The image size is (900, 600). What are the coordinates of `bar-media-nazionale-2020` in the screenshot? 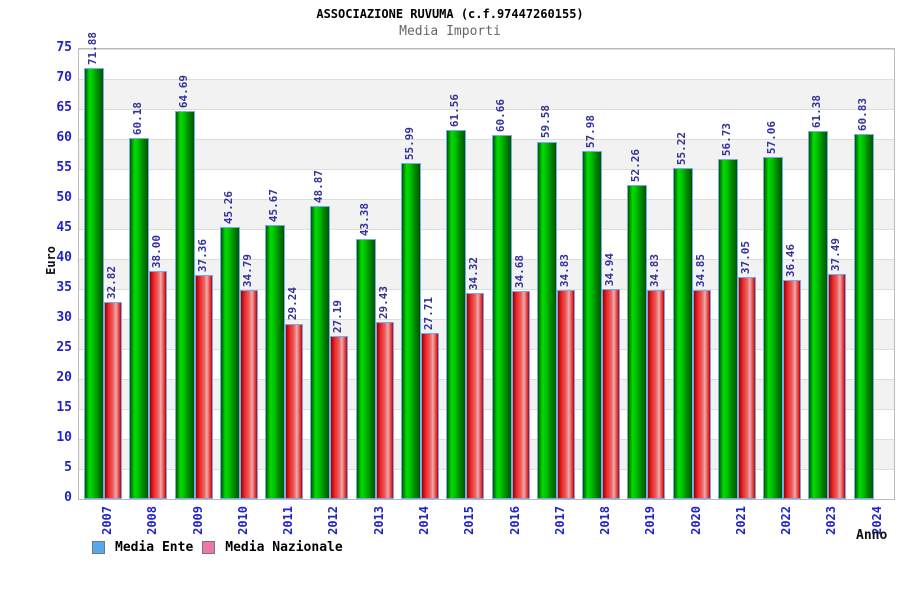 It's located at (701, 394).